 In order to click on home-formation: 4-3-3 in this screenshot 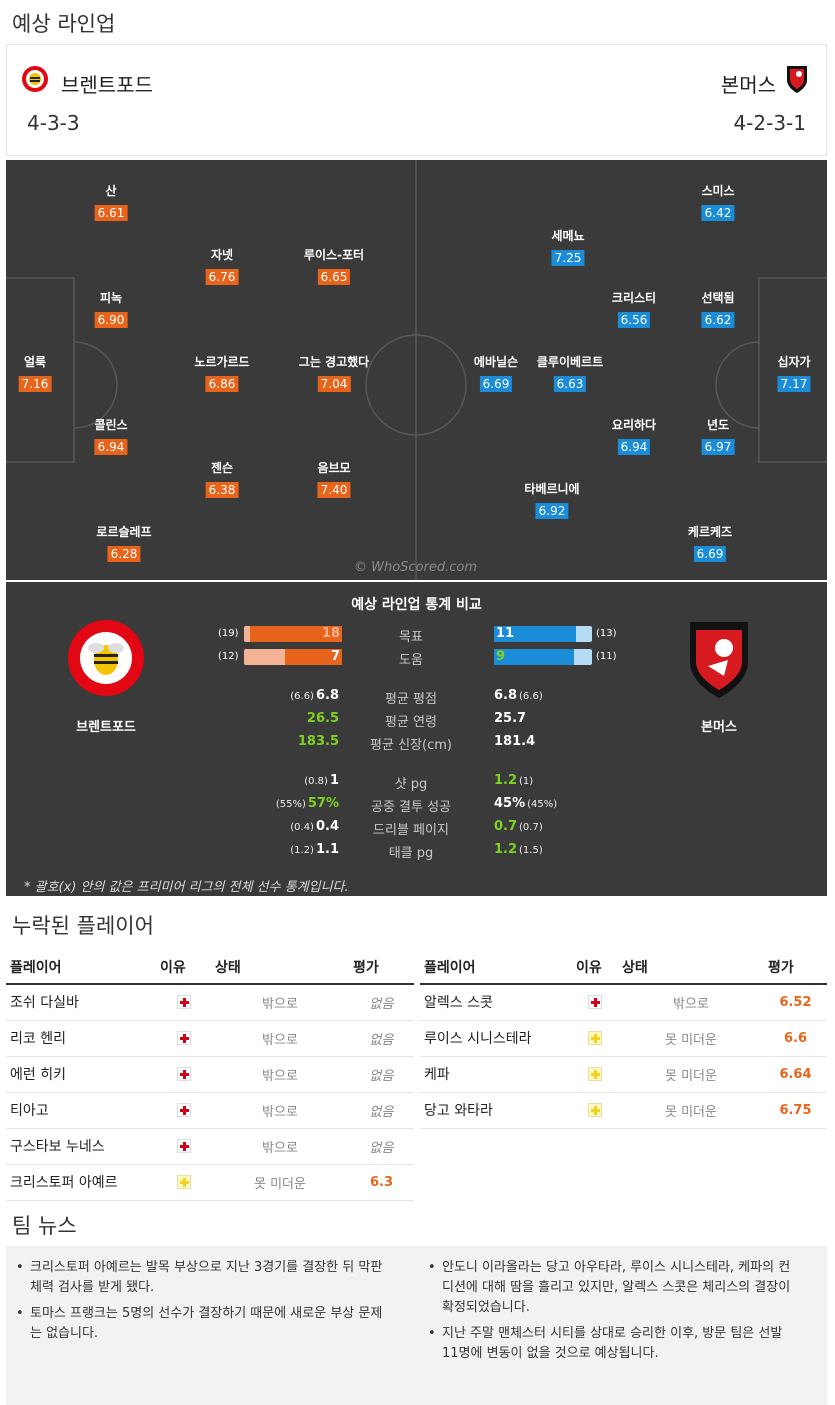, I will do `click(53, 123)`.